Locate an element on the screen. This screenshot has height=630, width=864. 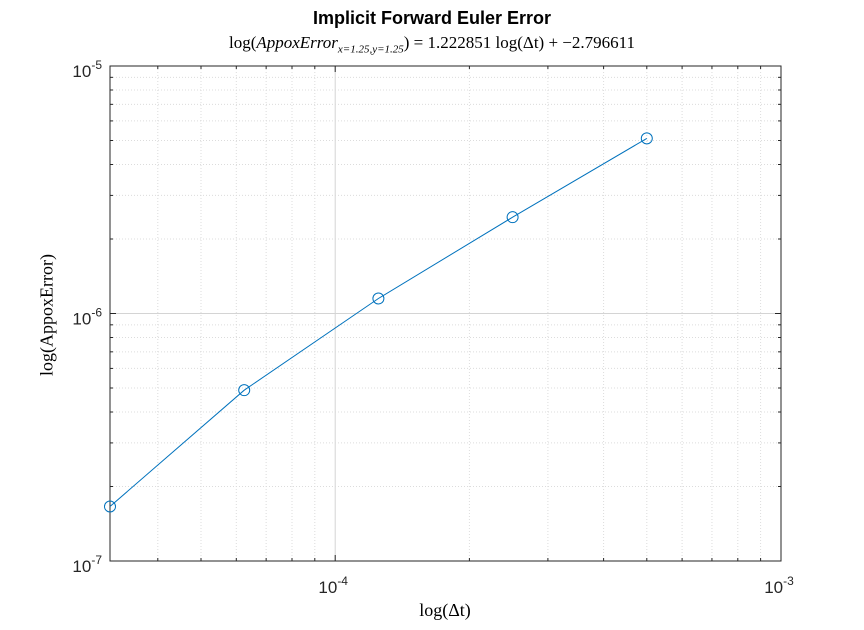
x-tick-exponent: -4 is located at coordinates (342, 581).